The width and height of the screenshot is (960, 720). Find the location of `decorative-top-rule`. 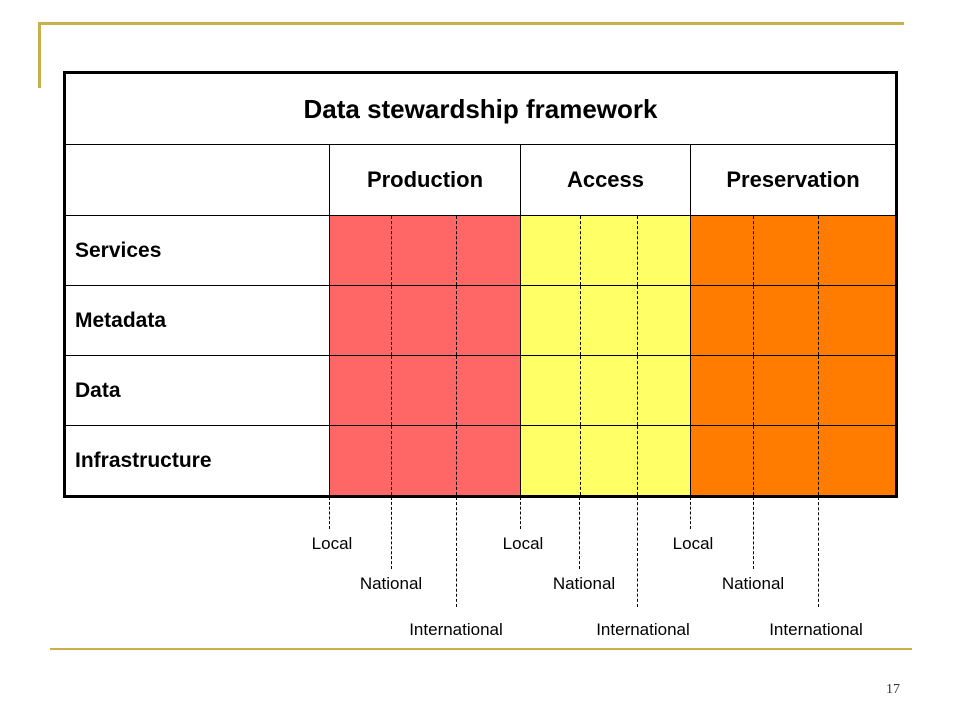

decorative-top-rule is located at coordinates (472, 23).